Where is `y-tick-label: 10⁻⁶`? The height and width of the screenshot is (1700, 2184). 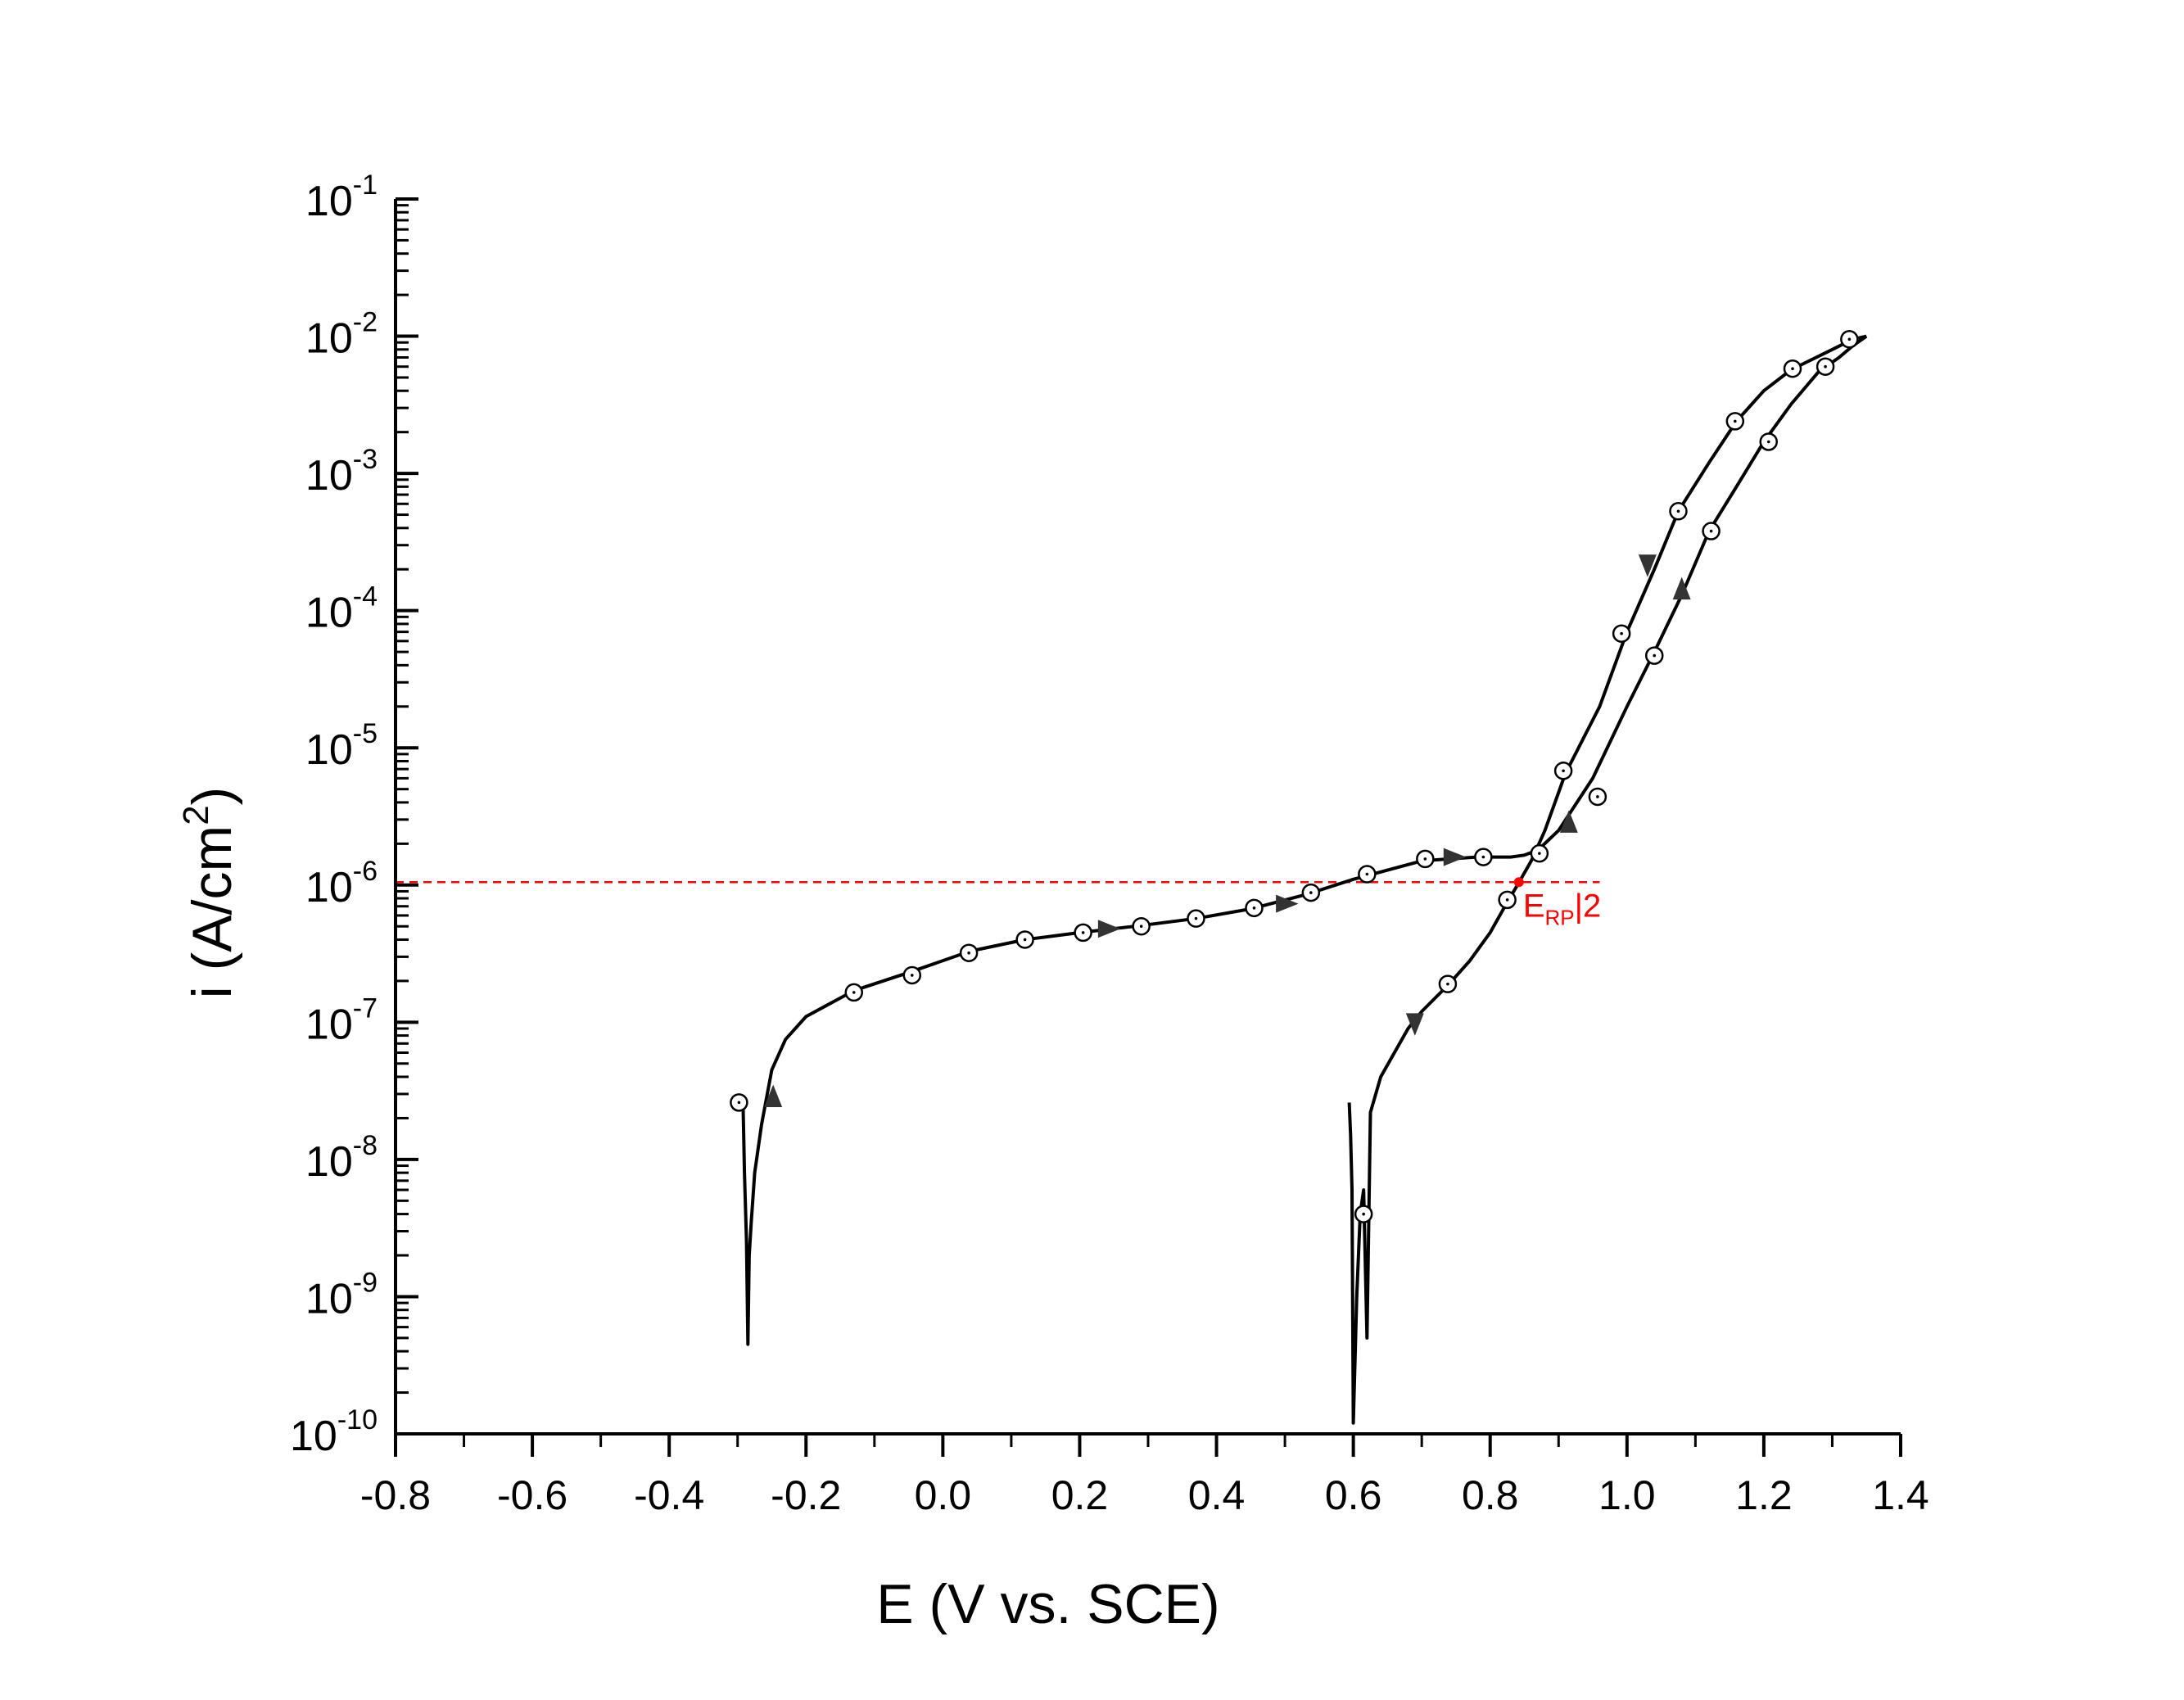
y-tick-label: 10⁻⁶ is located at coordinates (342, 884).